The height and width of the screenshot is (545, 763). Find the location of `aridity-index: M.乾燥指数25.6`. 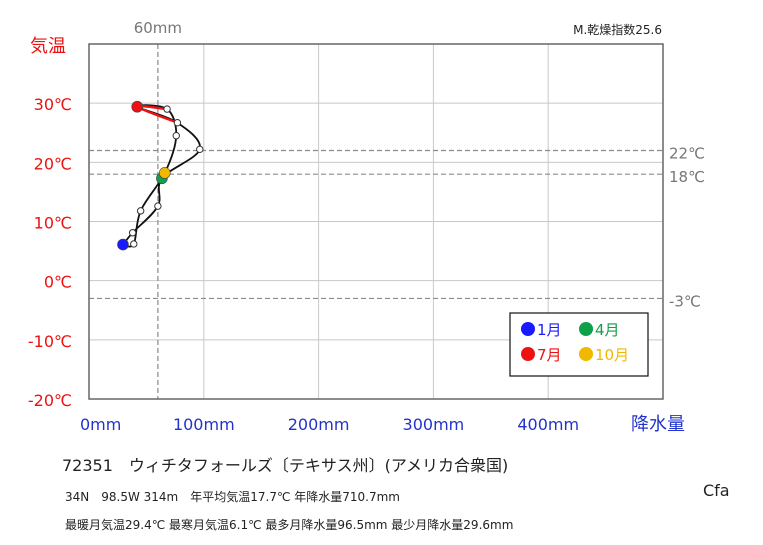

aridity-index: M.乾燥指数25.6 is located at coordinates (617, 29).